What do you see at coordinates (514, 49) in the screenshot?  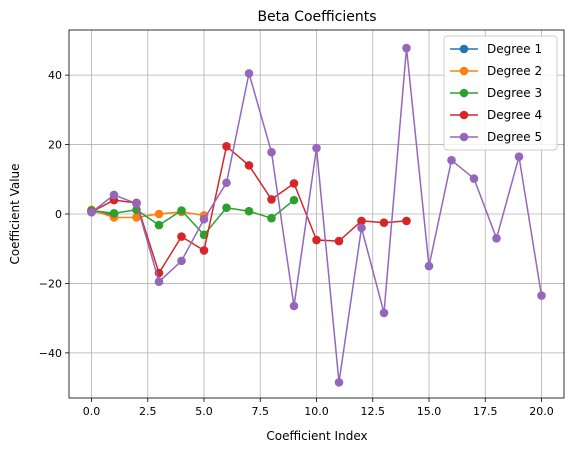 I see `legend-label: Degree 1` at bounding box center [514, 49].